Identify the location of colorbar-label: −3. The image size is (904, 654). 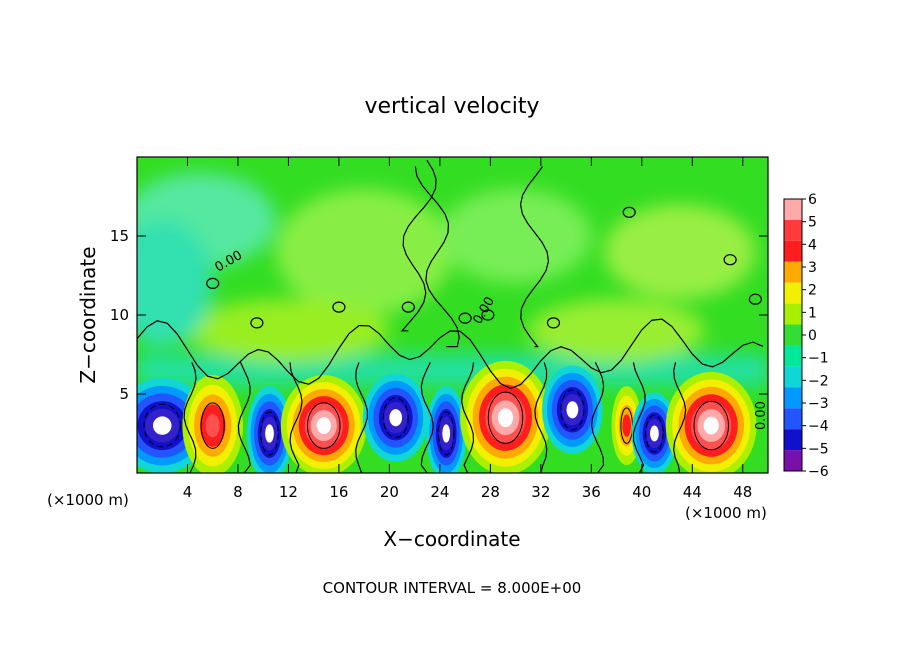
(818, 404).